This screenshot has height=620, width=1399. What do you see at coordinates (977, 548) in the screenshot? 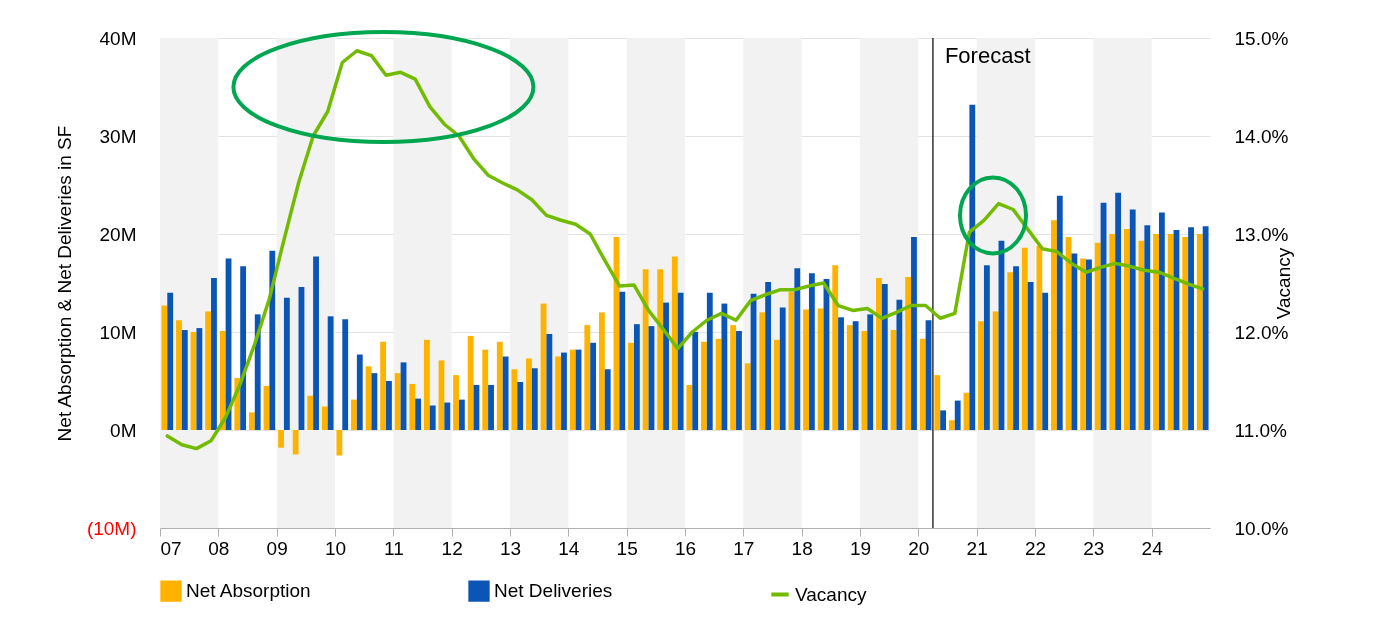
I see `x-tick-label: 21` at bounding box center [977, 548].